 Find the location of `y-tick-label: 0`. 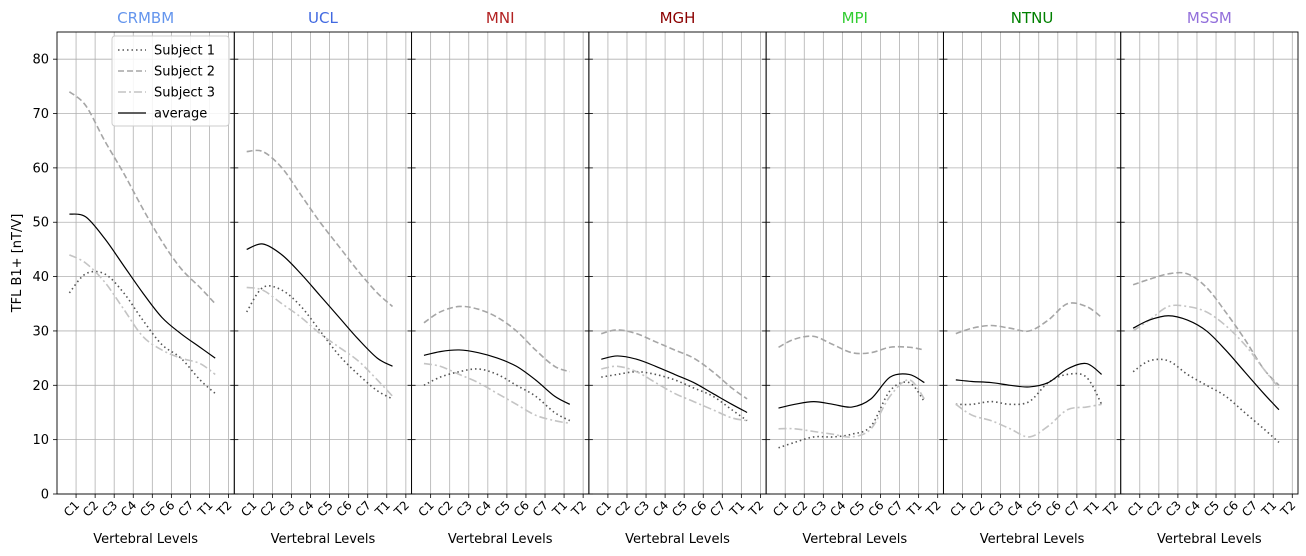

y-tick-label: 0 is located at coordinates (45, 495).